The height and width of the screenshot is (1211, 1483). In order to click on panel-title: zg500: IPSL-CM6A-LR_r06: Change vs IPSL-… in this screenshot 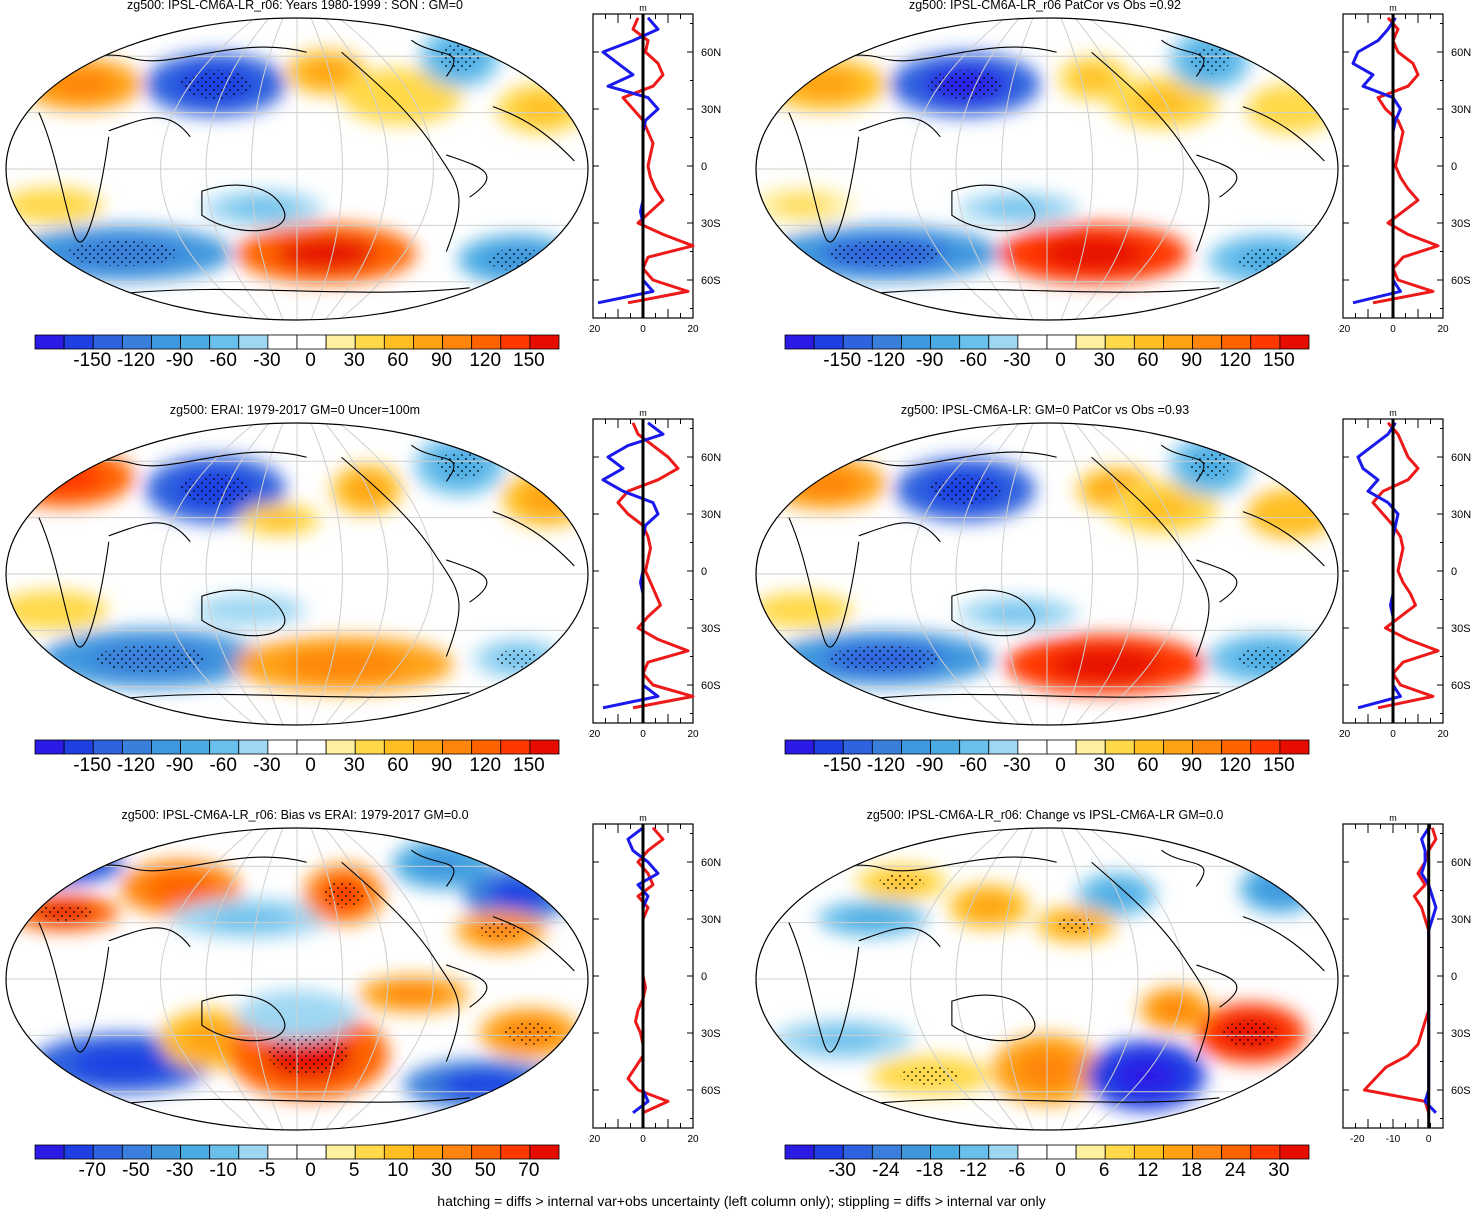, I will do `click(1045, 815)`.